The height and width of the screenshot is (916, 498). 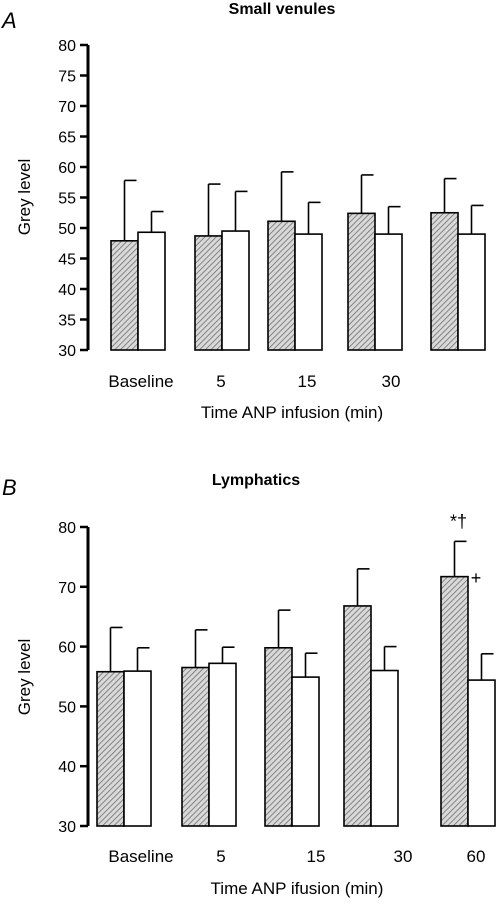 I want to click on x-axis-label: Time ANP ifusion (min), so click(x=297, y=888).